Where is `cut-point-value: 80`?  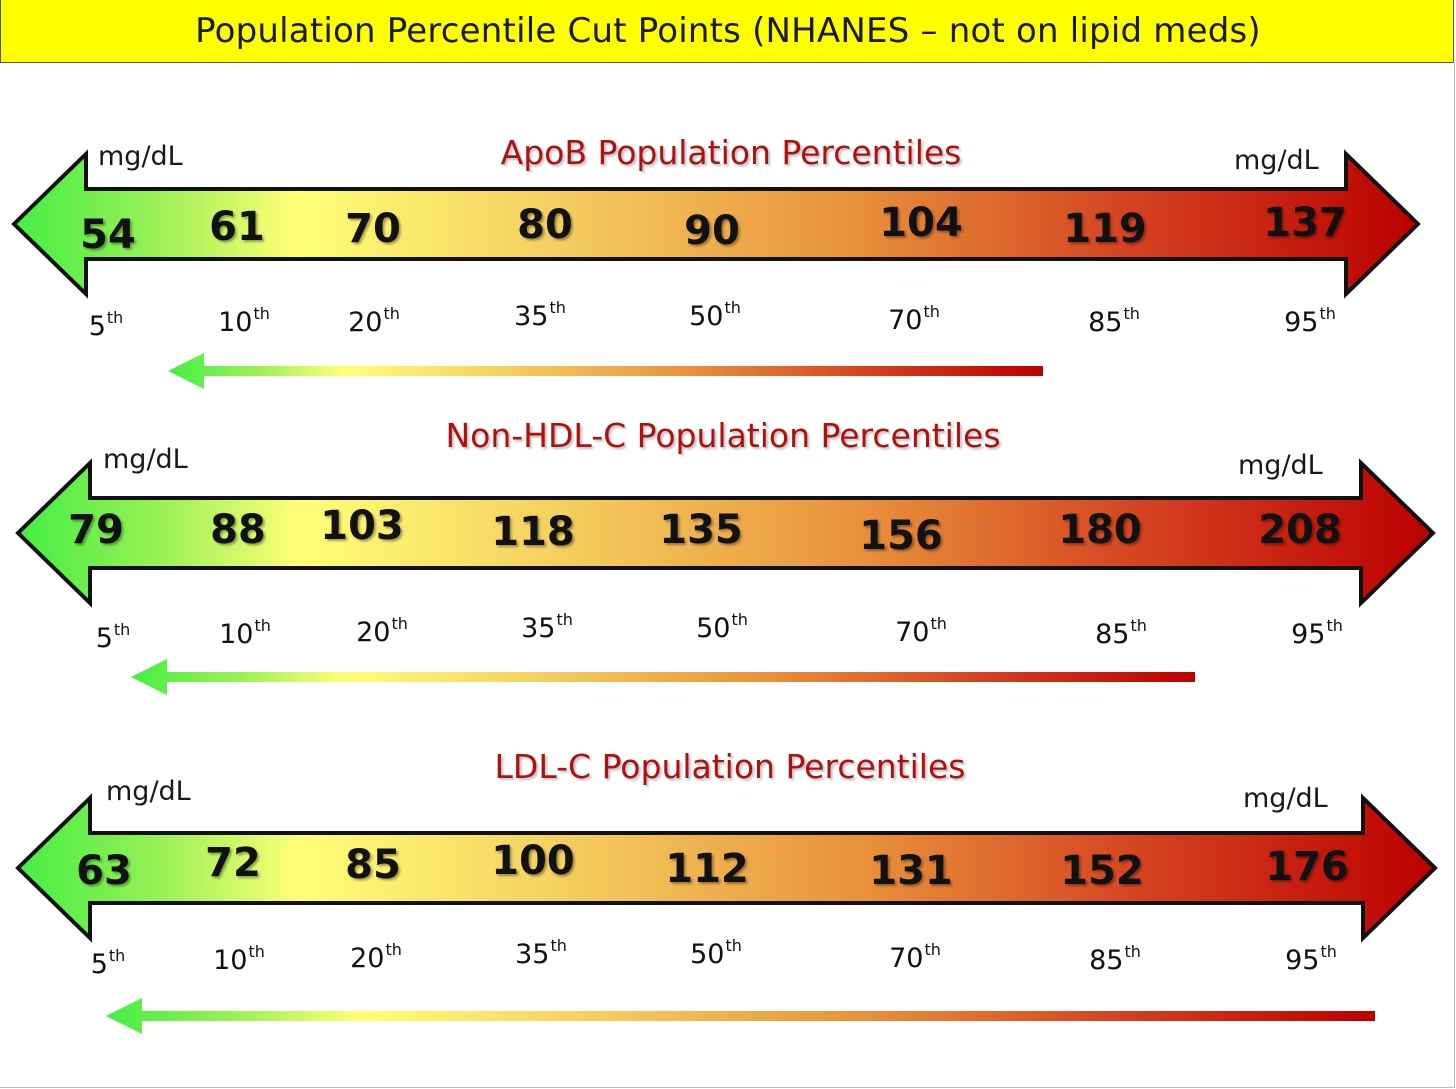 cut-point-value: 80 is located at coordinates (545, 225).